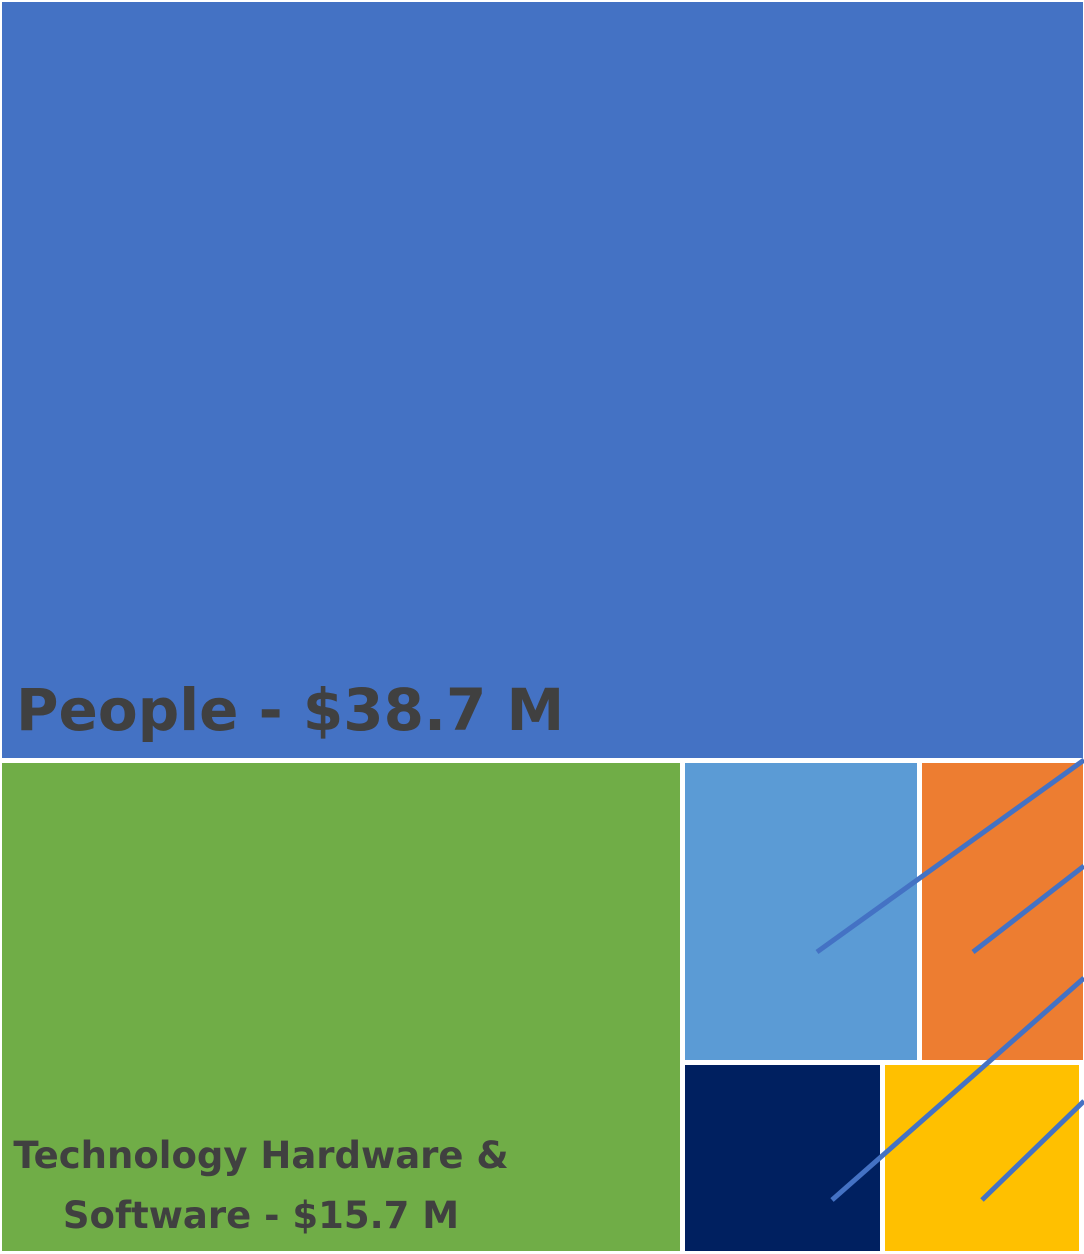 The width and height of the screenshot is (1084, 1254). I want to click on tile-label-technology-line-2: Software - $15.7 M, so click(261, 1215).